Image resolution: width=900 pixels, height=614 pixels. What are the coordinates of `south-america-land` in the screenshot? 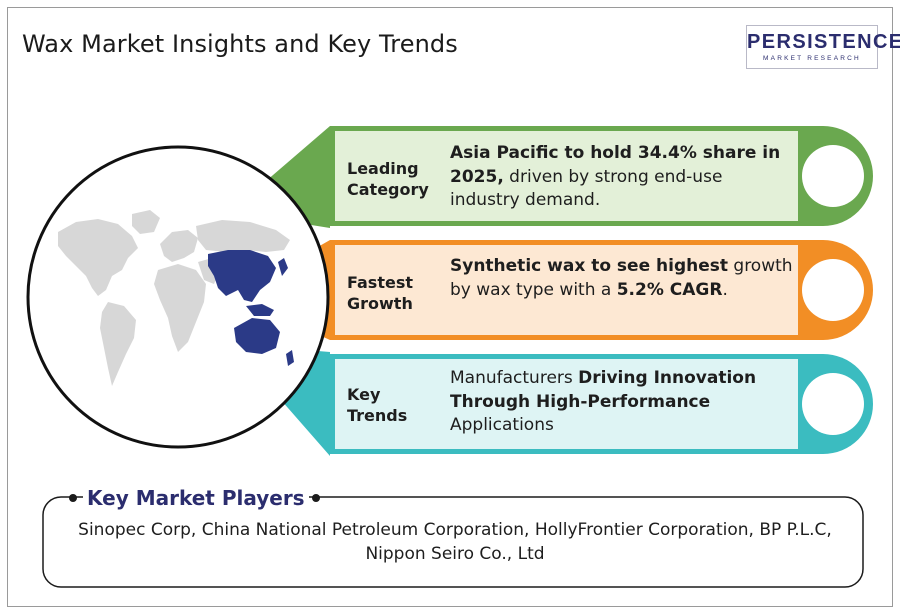 It's located at (118, 344).